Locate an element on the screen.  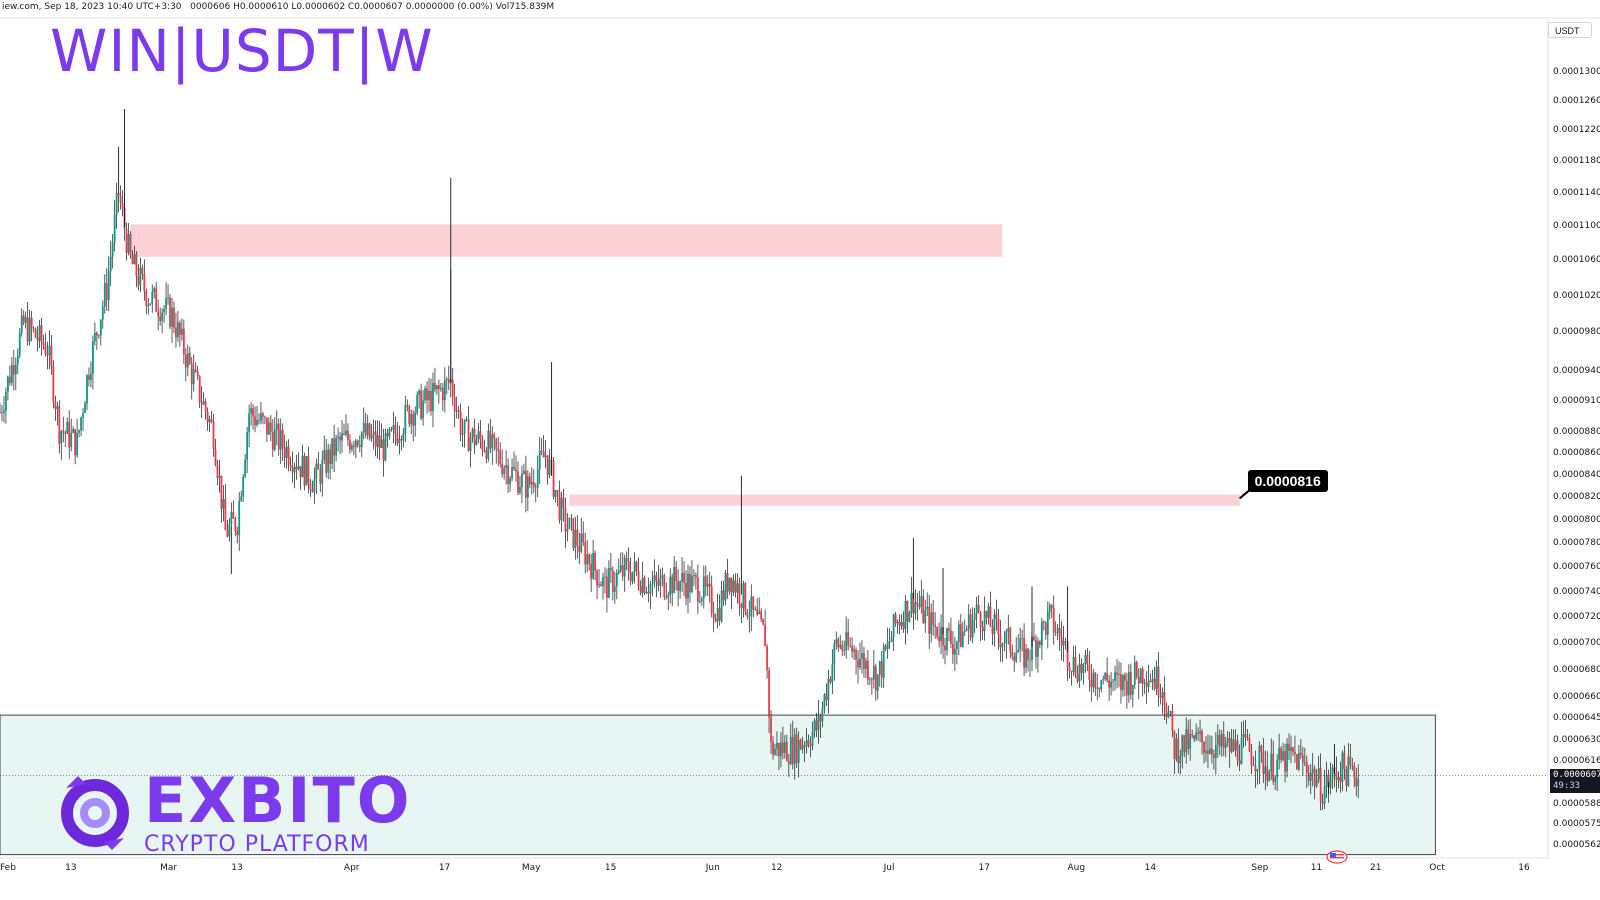
currency-button: USDT is located at coordinates (1570, 30).